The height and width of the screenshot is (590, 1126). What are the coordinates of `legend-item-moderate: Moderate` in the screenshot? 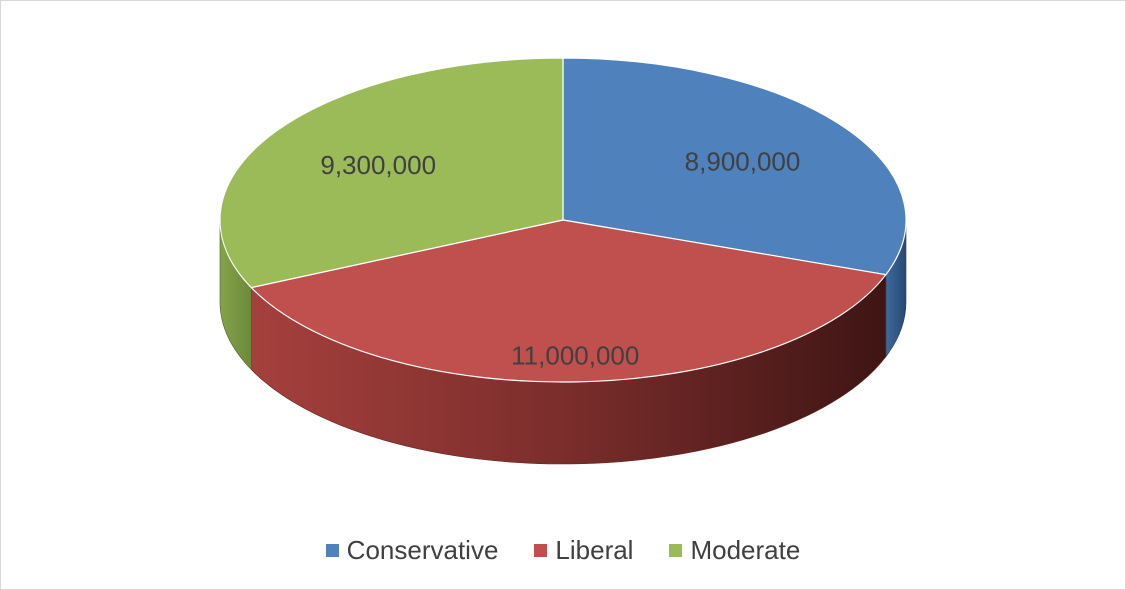 It's located at (734, 550).